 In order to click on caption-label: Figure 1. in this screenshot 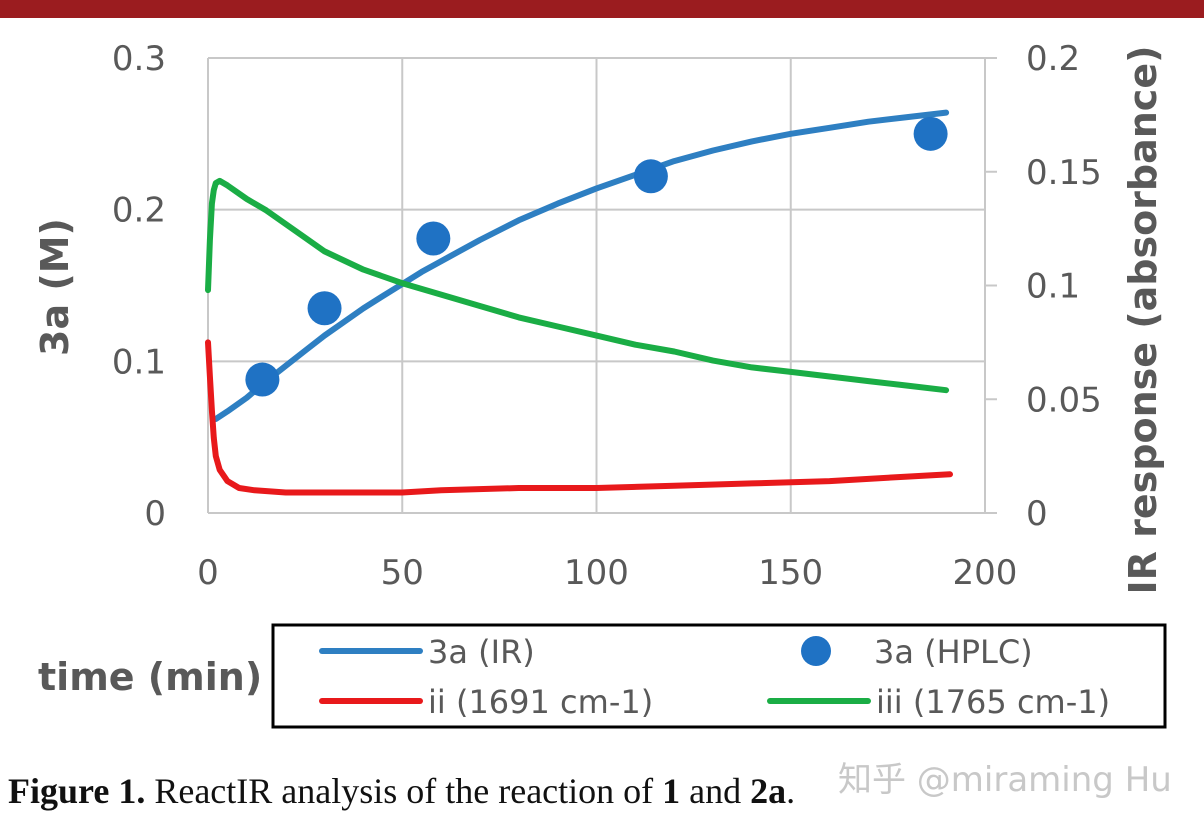, I will do `click(77, 791)`.